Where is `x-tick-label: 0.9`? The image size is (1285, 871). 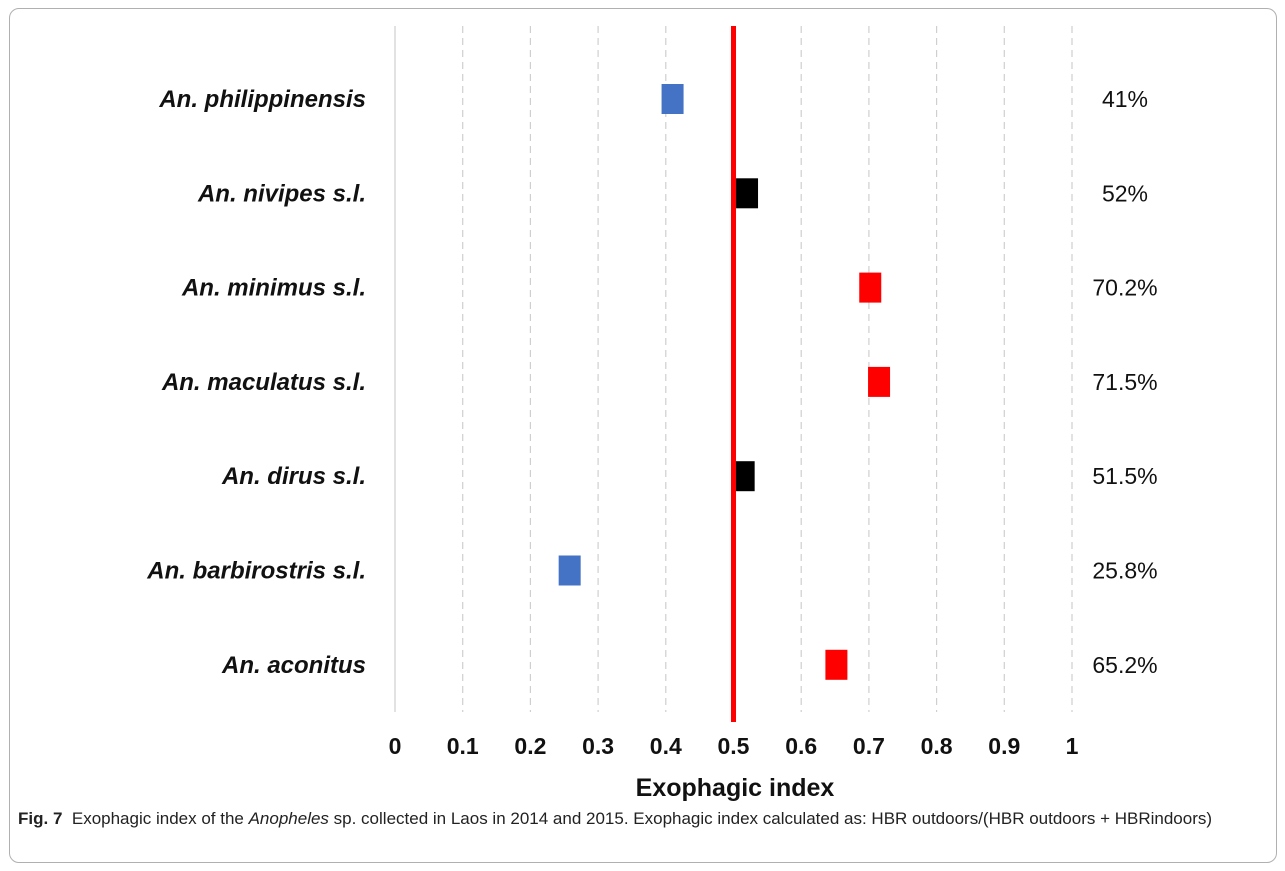 x-tick-label: 0.9 is located at coordinates (1004, 746).